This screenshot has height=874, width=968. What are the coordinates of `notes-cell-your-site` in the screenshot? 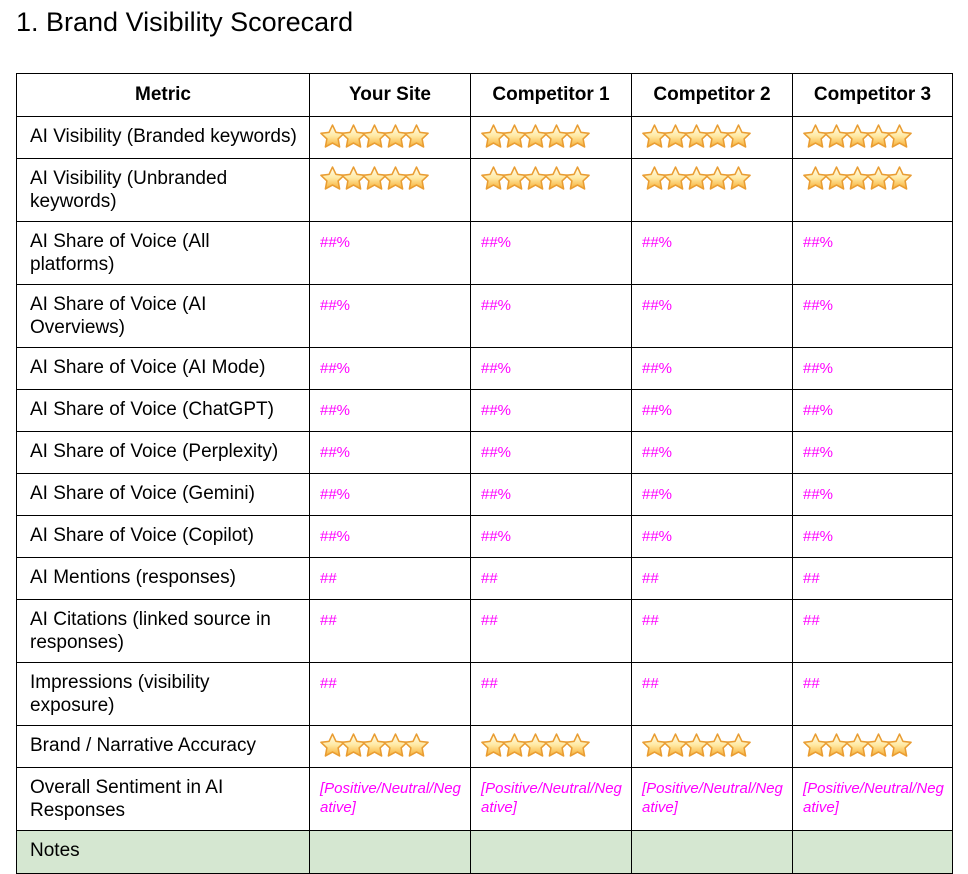 It's located at (390, 852).